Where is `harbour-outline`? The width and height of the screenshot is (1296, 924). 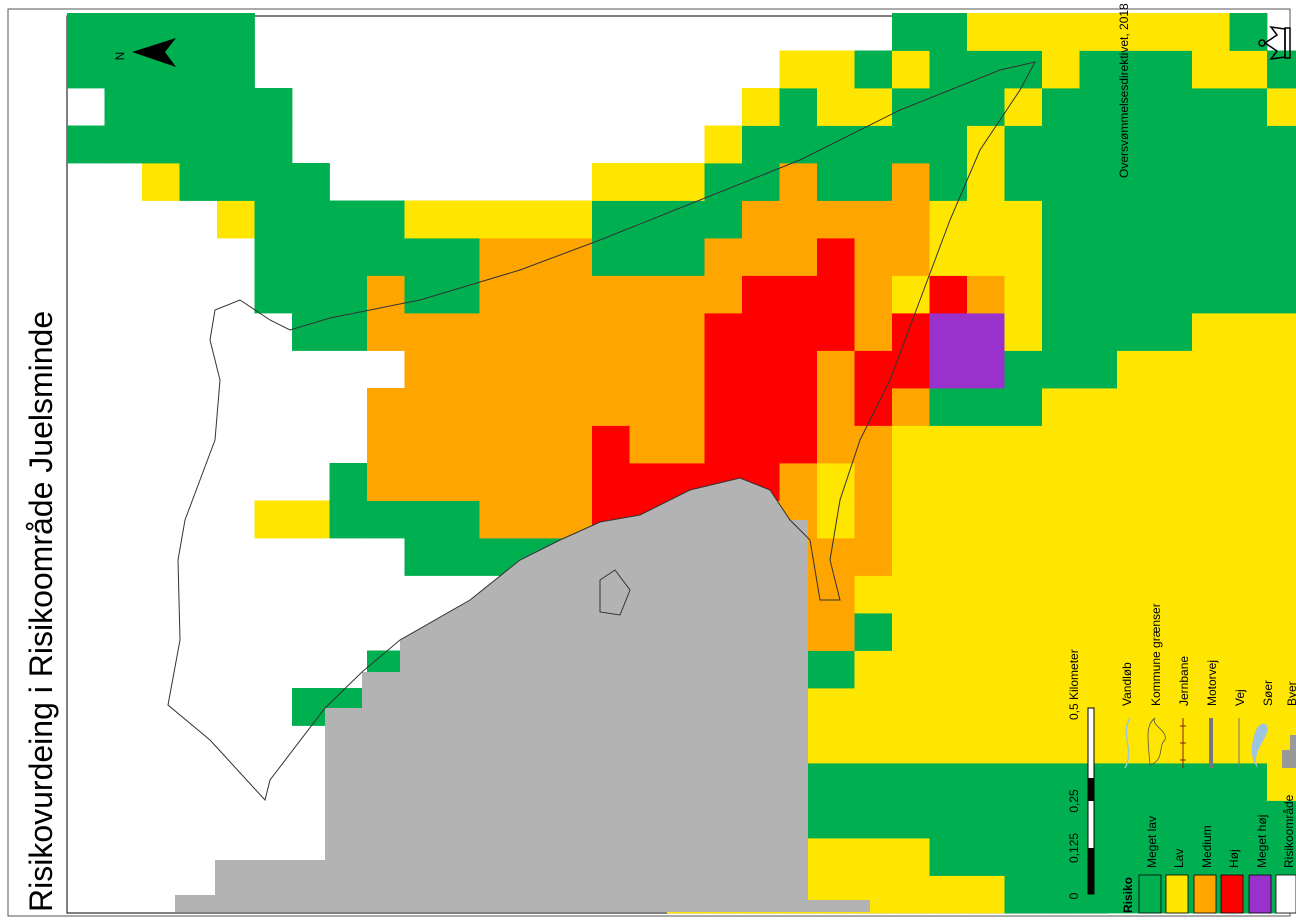
harbour-outline is located at coordinates (615, 592).